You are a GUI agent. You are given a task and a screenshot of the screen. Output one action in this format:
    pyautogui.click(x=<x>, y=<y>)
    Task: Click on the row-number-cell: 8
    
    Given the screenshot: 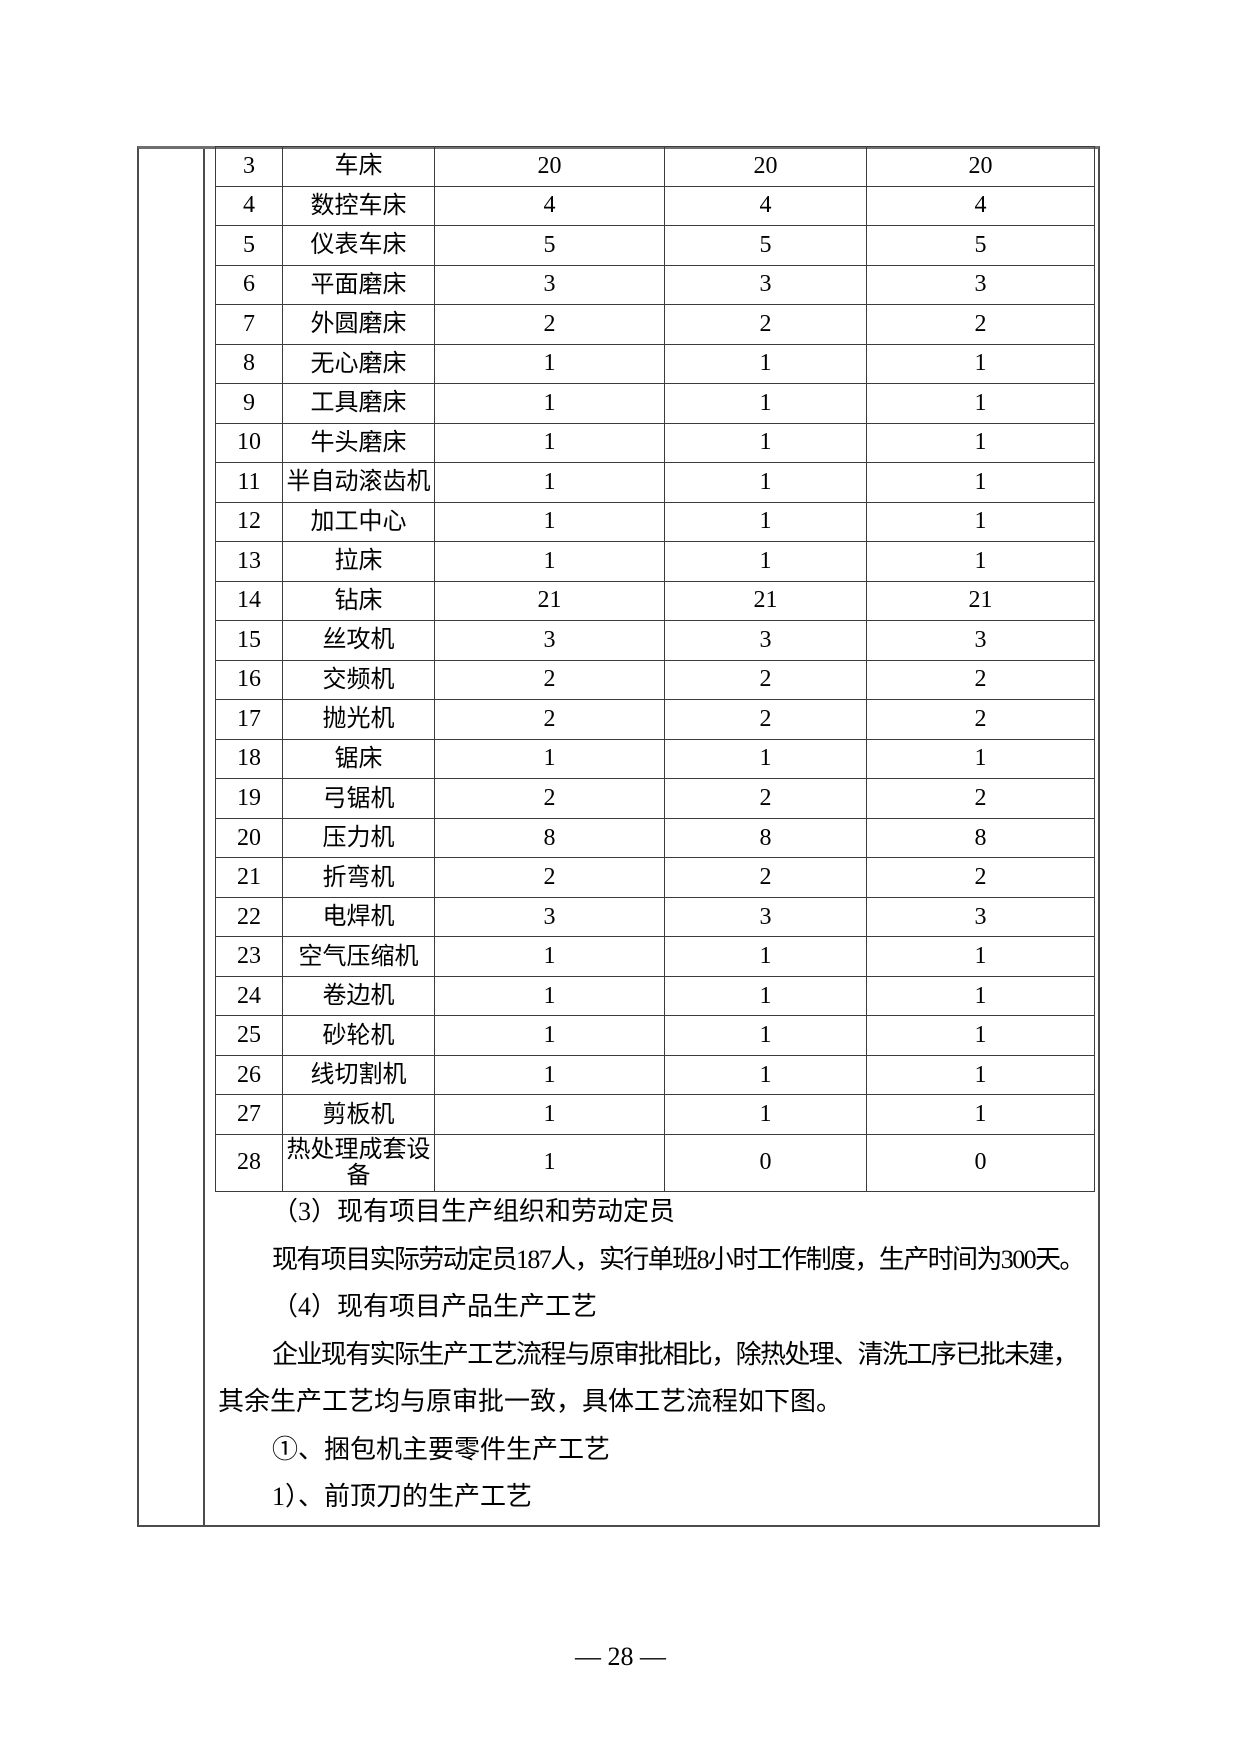 What is the action you would take?
    pyautogui.click(x=249, y=364)
    